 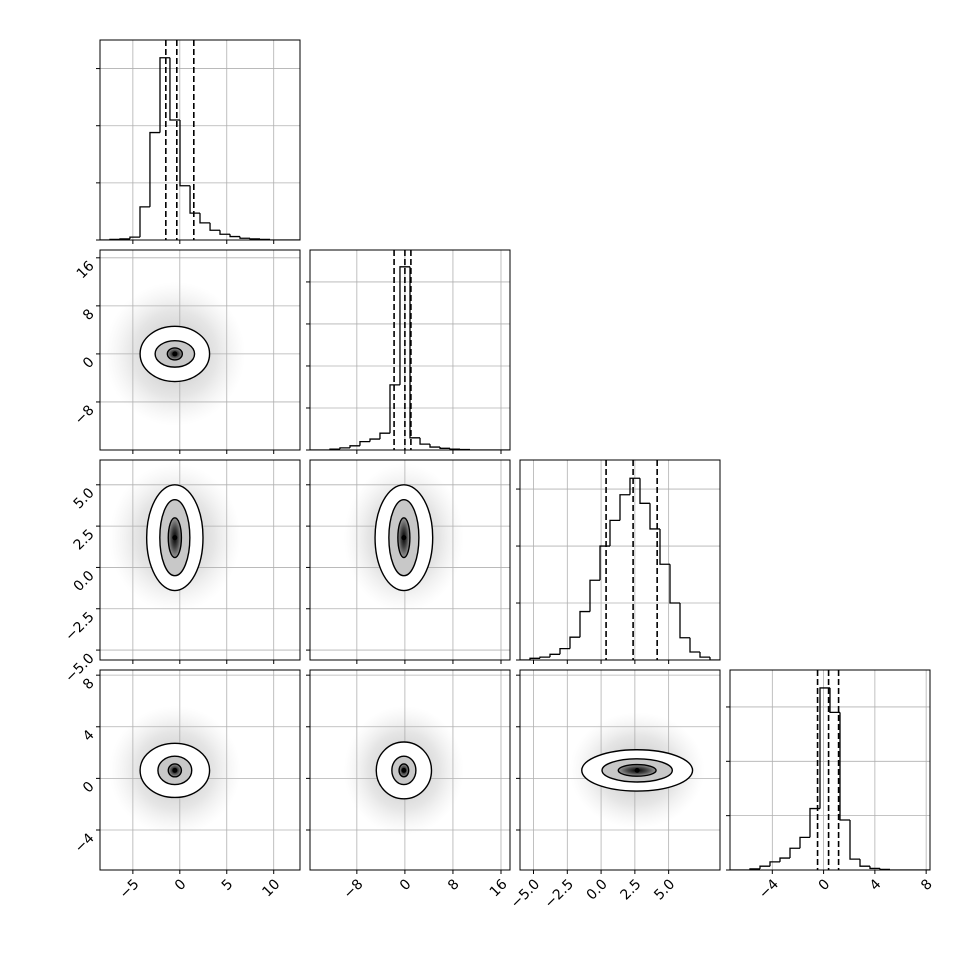 I want to click on x-tick-label: −8, so click(x=354, y=889).